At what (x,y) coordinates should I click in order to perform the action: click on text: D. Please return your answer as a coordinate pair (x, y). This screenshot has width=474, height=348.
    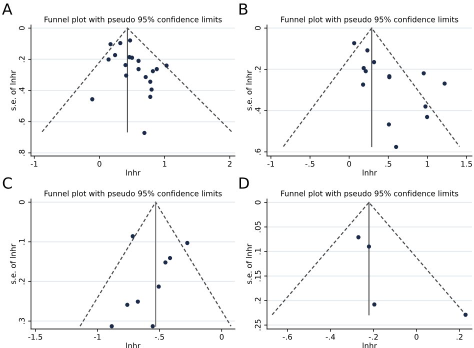
    Looking at the image, I should click on (244, 183).